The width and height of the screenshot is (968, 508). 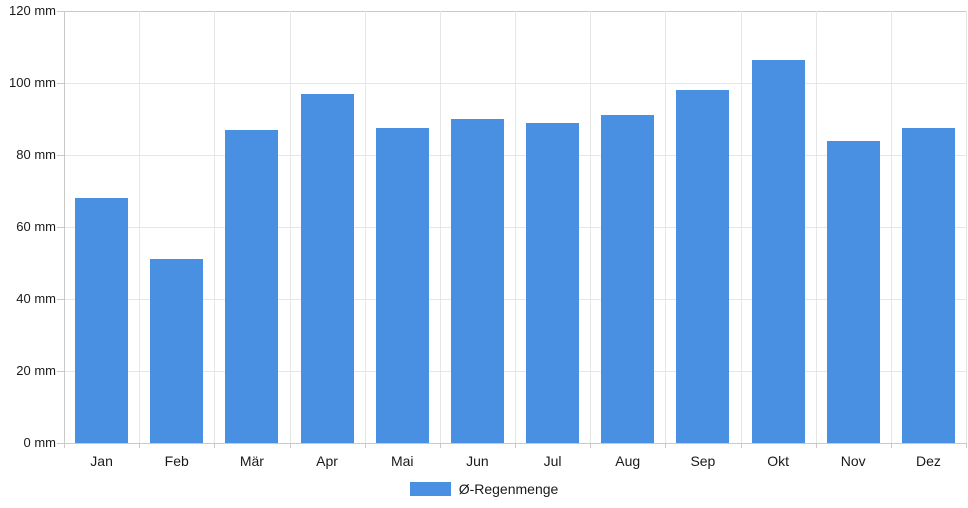 I want to click on x-tick-label-jul: Jul, so click(x=552, y=461).